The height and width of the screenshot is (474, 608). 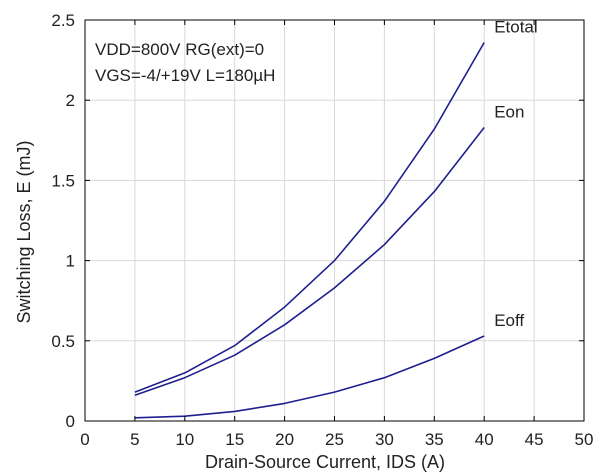 What do you see at coordinates (515, 26) in the screenshot?
I see `series-label-etotal: Etotal` at bounding box center [515, 26].